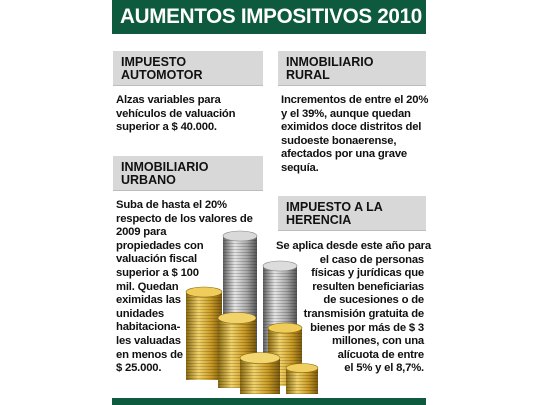 The width and height of the screenshot is (540, 405). Describe the element at coordinates (156, 259) in the screenshot. I see `text-line: valuación fiscal` at that location.